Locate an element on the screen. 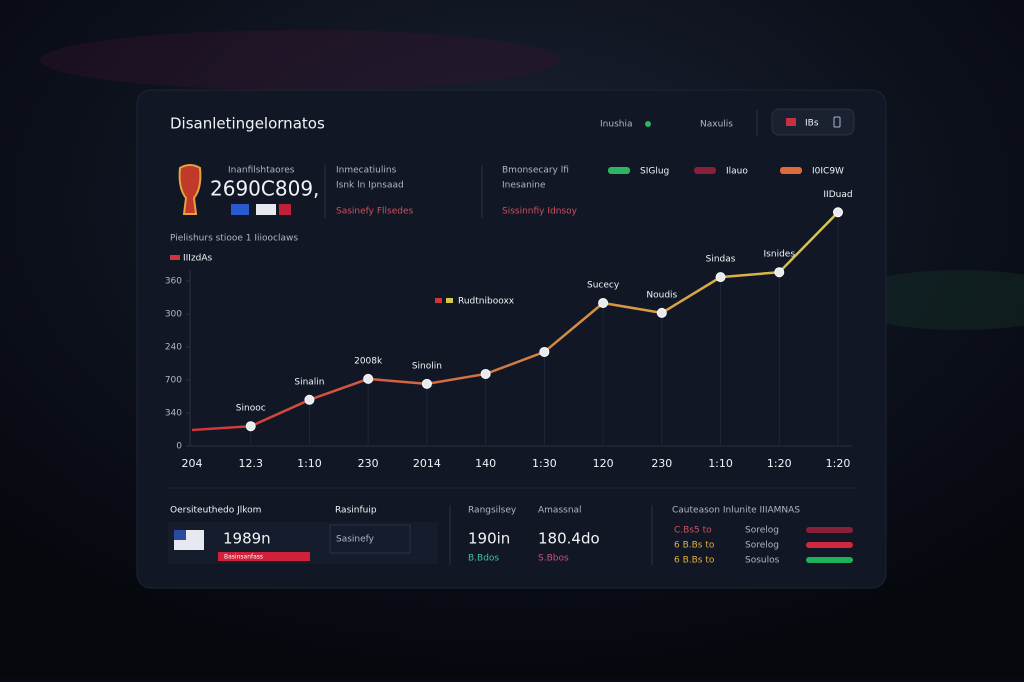  row-label: C.Bs5 to is located at coordinates (693, 531).